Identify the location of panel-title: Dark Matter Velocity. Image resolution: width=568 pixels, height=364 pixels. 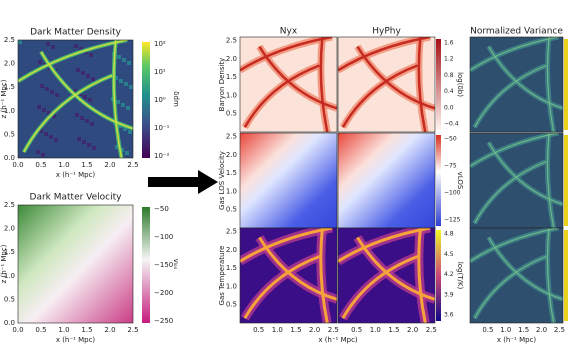
(76, 198).